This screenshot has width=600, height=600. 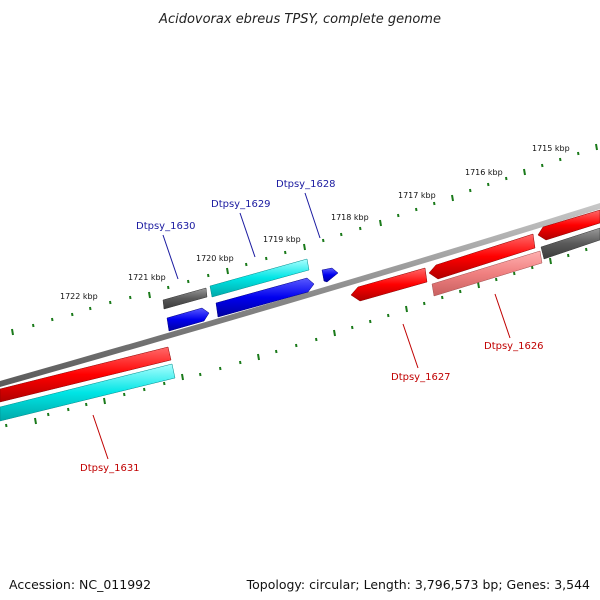 What do you see at coordinates (282, 239) in the screenshot?
I see `scale-label: 1719 kbp` at bounding box center [282, 239].